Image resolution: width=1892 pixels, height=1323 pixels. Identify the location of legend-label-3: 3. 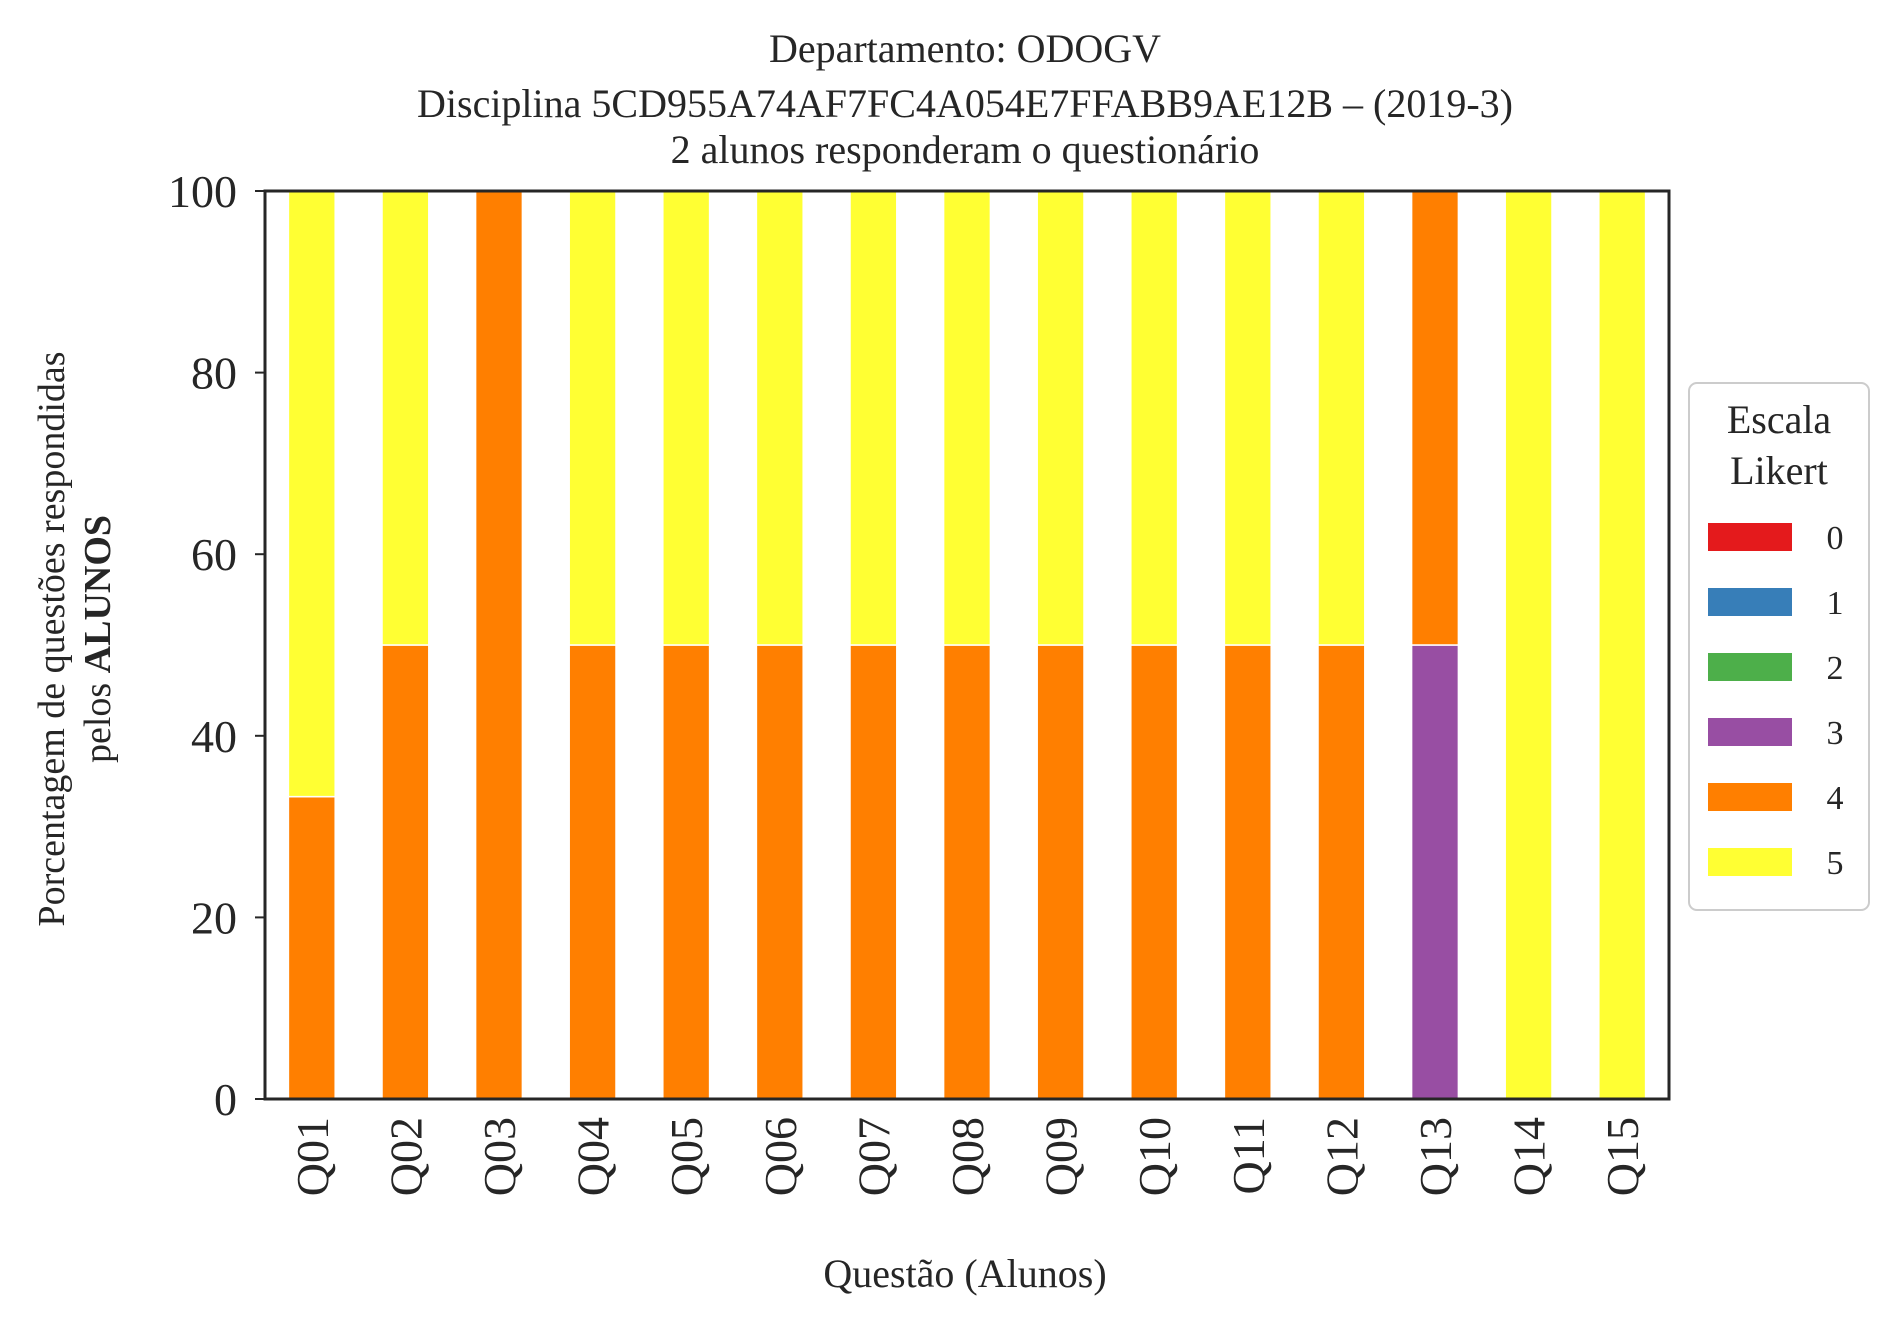
(1835, 733).